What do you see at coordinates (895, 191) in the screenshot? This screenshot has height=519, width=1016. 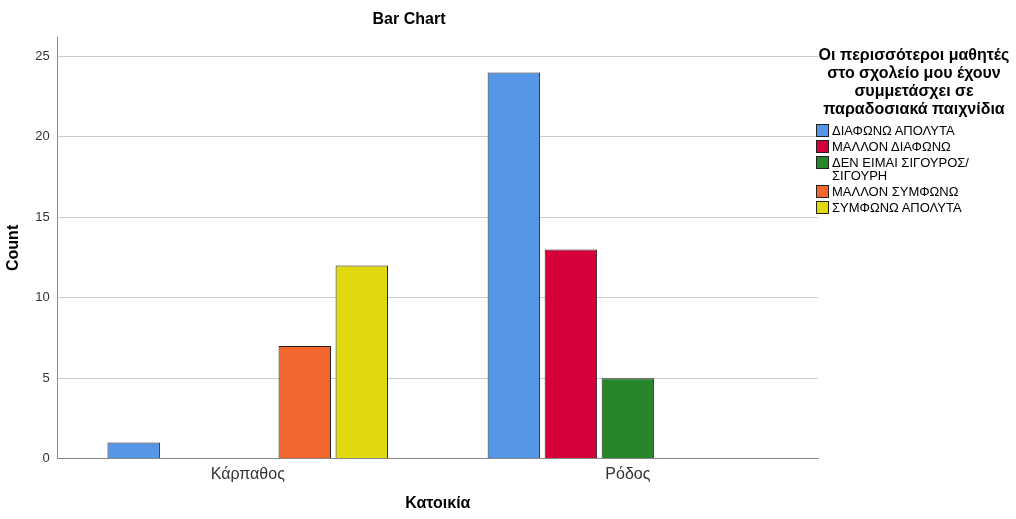 I see `legend-label: ΜΑΛΛΟΝ ΣΥΜΦΩΝΩ` at bounding box center [895, 191].